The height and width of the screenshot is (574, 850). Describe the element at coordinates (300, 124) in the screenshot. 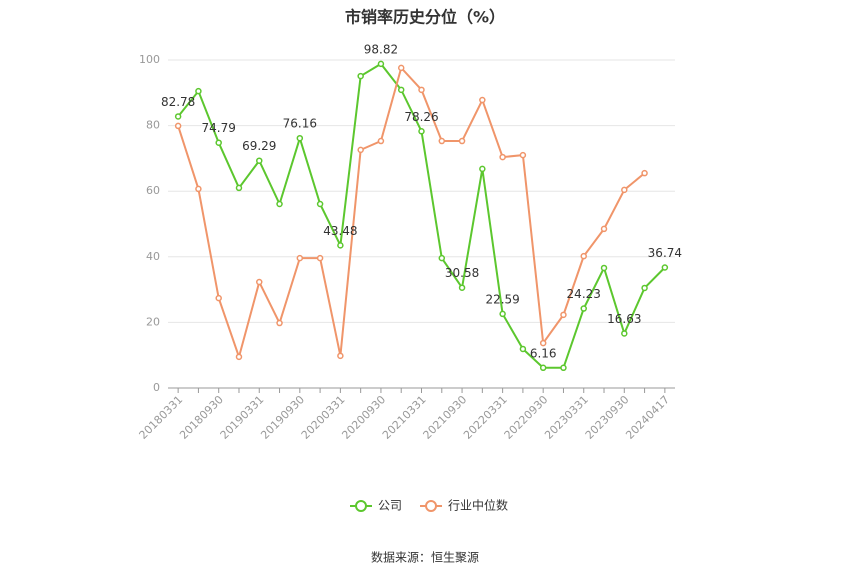

I see `data-label: 76.16` at that location.